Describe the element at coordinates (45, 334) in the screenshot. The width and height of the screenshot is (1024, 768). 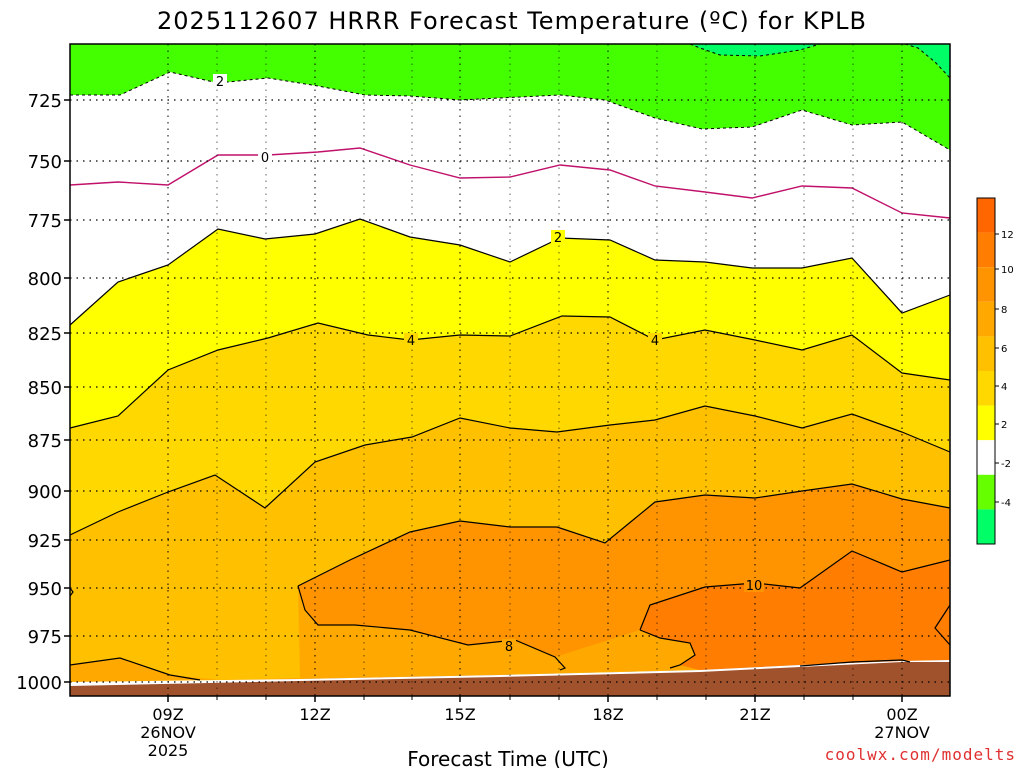
I see `y-tick-label: 825` at that location.